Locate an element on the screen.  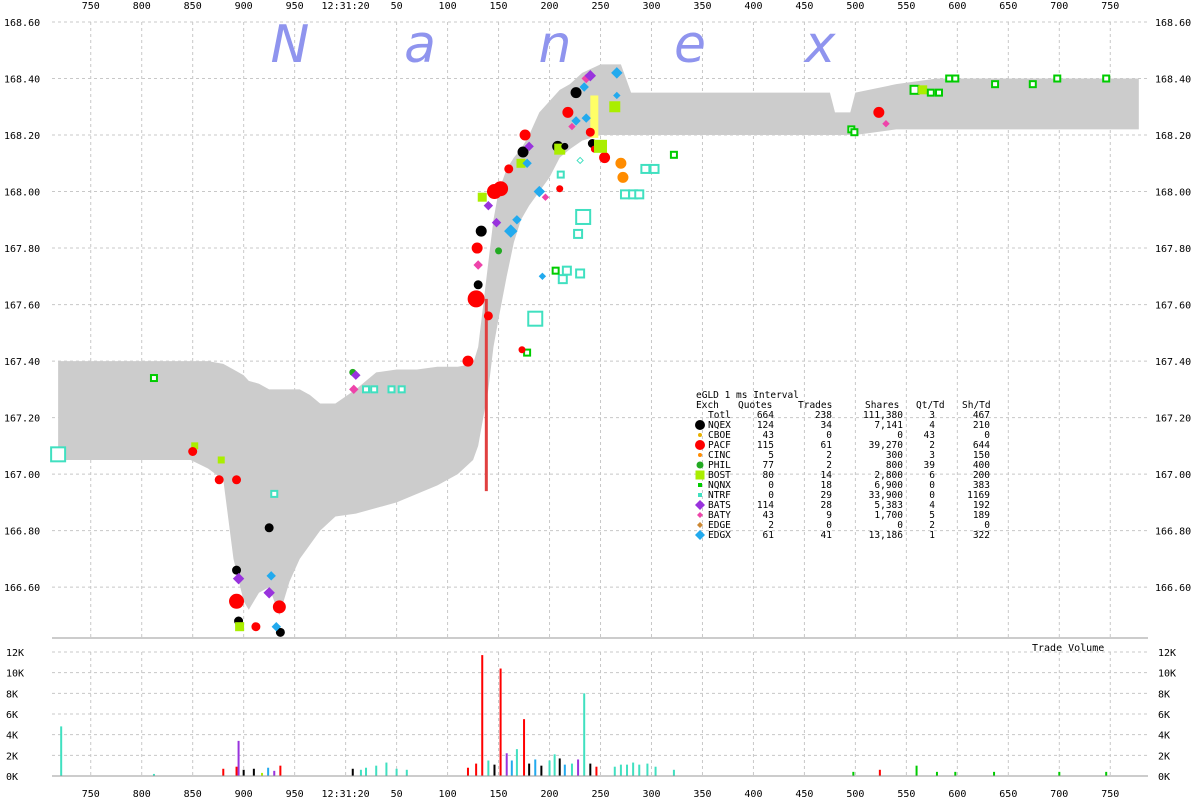
bost-mark is located at coordinates (221, 460).